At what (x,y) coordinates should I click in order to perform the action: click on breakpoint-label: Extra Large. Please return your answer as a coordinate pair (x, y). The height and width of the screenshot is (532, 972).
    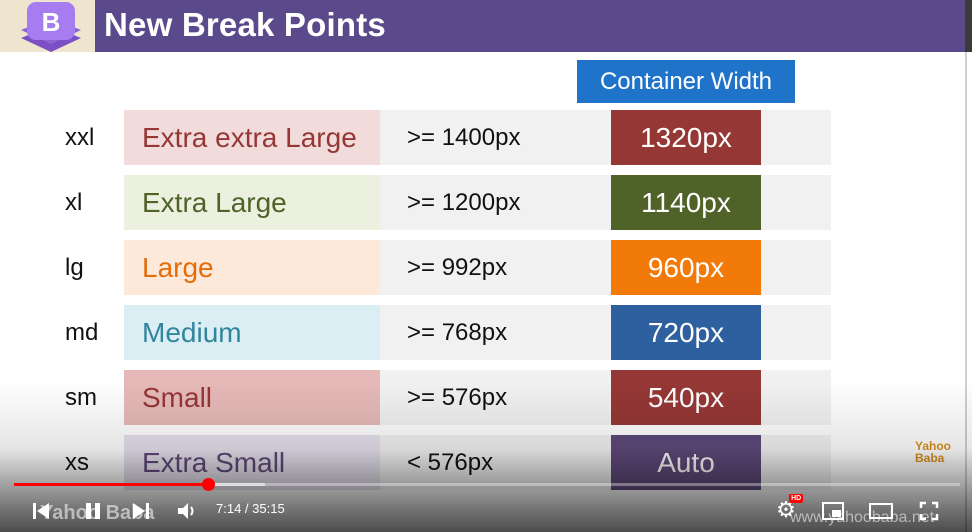
    Looking at the image, I should click on (252, 202).